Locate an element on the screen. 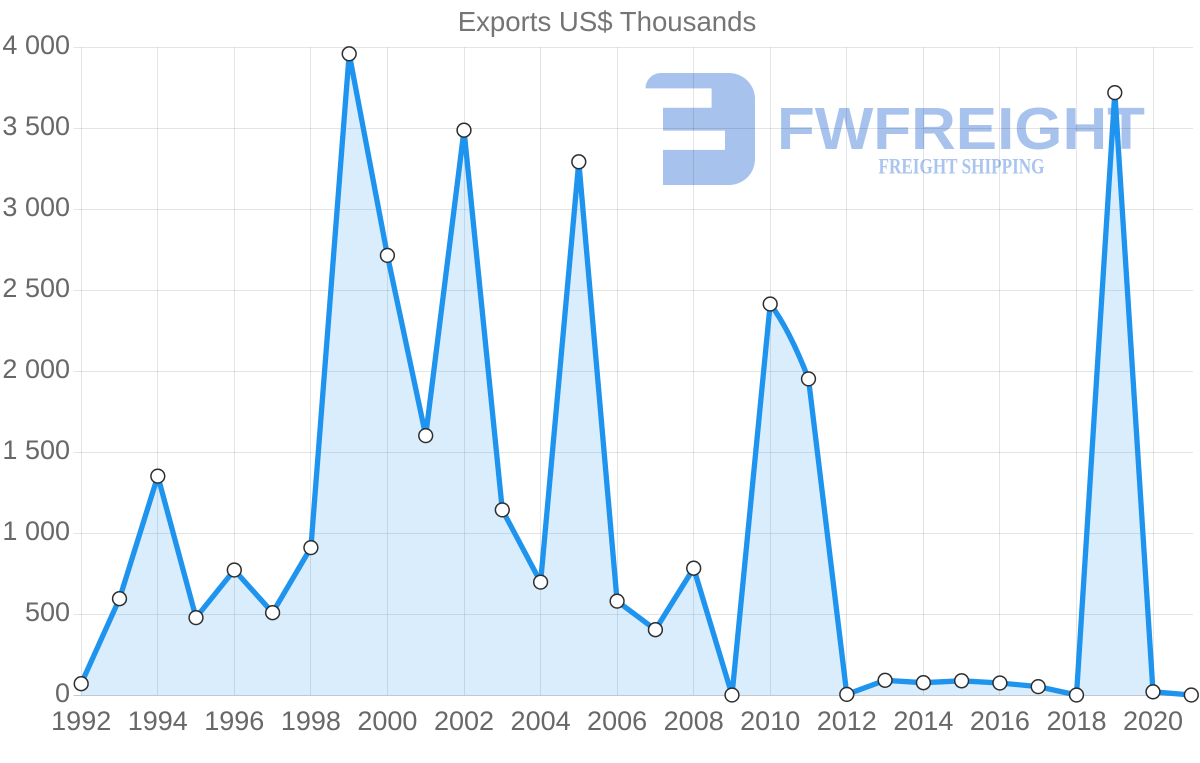  svg-text: 2 500 is located at coordinates (36, 288).